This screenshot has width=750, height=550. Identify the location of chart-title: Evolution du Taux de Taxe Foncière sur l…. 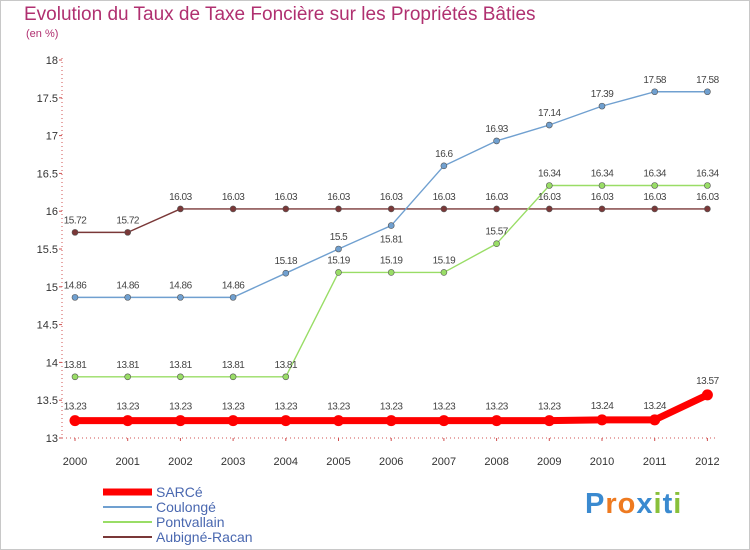
(280, 14).